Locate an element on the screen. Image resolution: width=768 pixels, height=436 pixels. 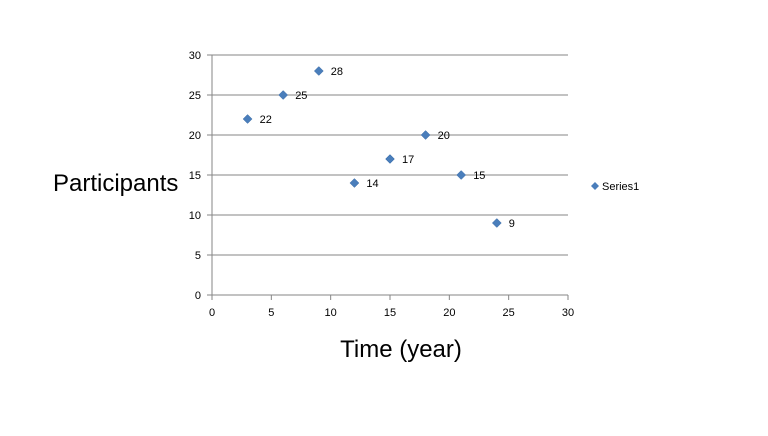
data-label: 9 is located at coordinates (512, 224).